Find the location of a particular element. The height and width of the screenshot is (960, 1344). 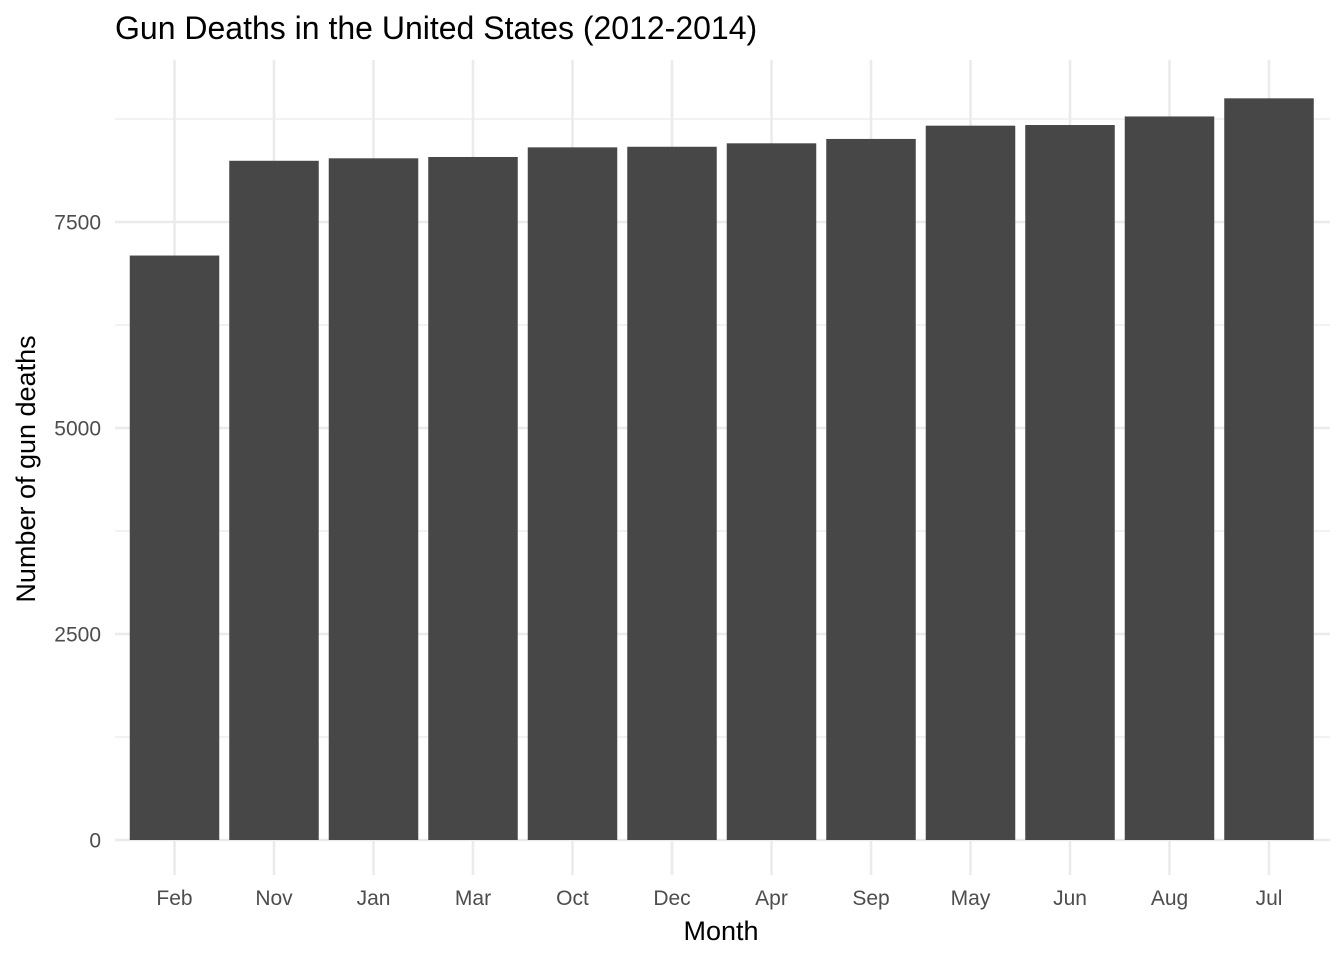

x-axis-ticks: Feb Nov Jan Mar Oct Dec Apr Sep May Jun Aug Jul is located at coordinates (719, 898).